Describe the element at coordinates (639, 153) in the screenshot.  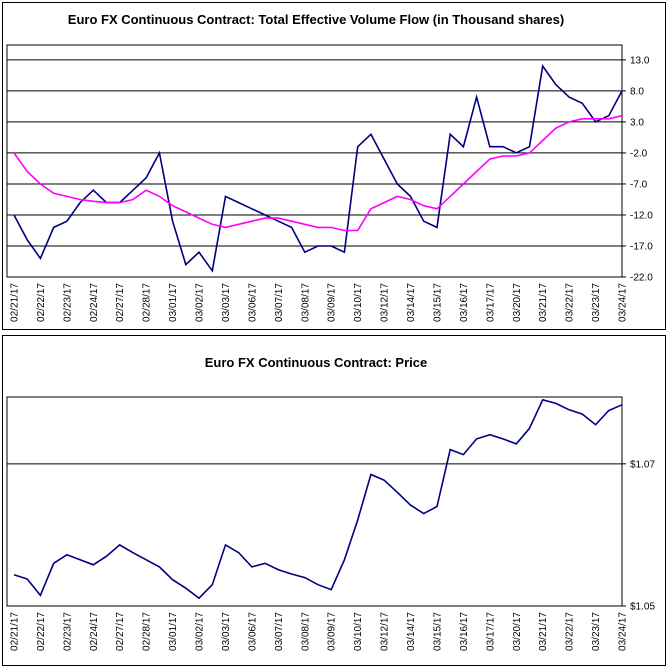
I see `y-tick-label: -2.0` at that location.